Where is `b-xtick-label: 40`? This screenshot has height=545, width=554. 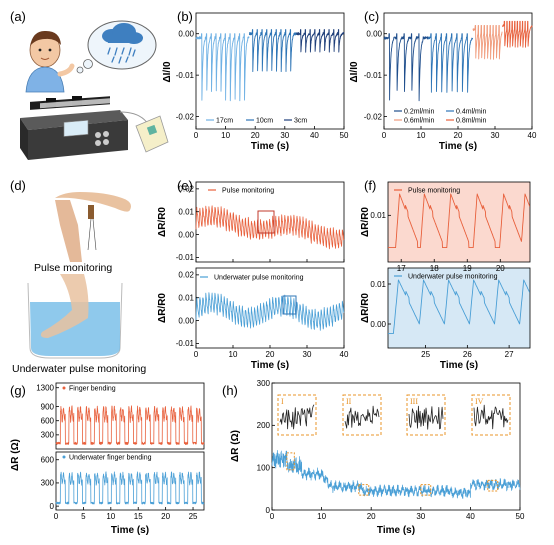 b-xtick-label: 40 is located at coordinates (314, 135).